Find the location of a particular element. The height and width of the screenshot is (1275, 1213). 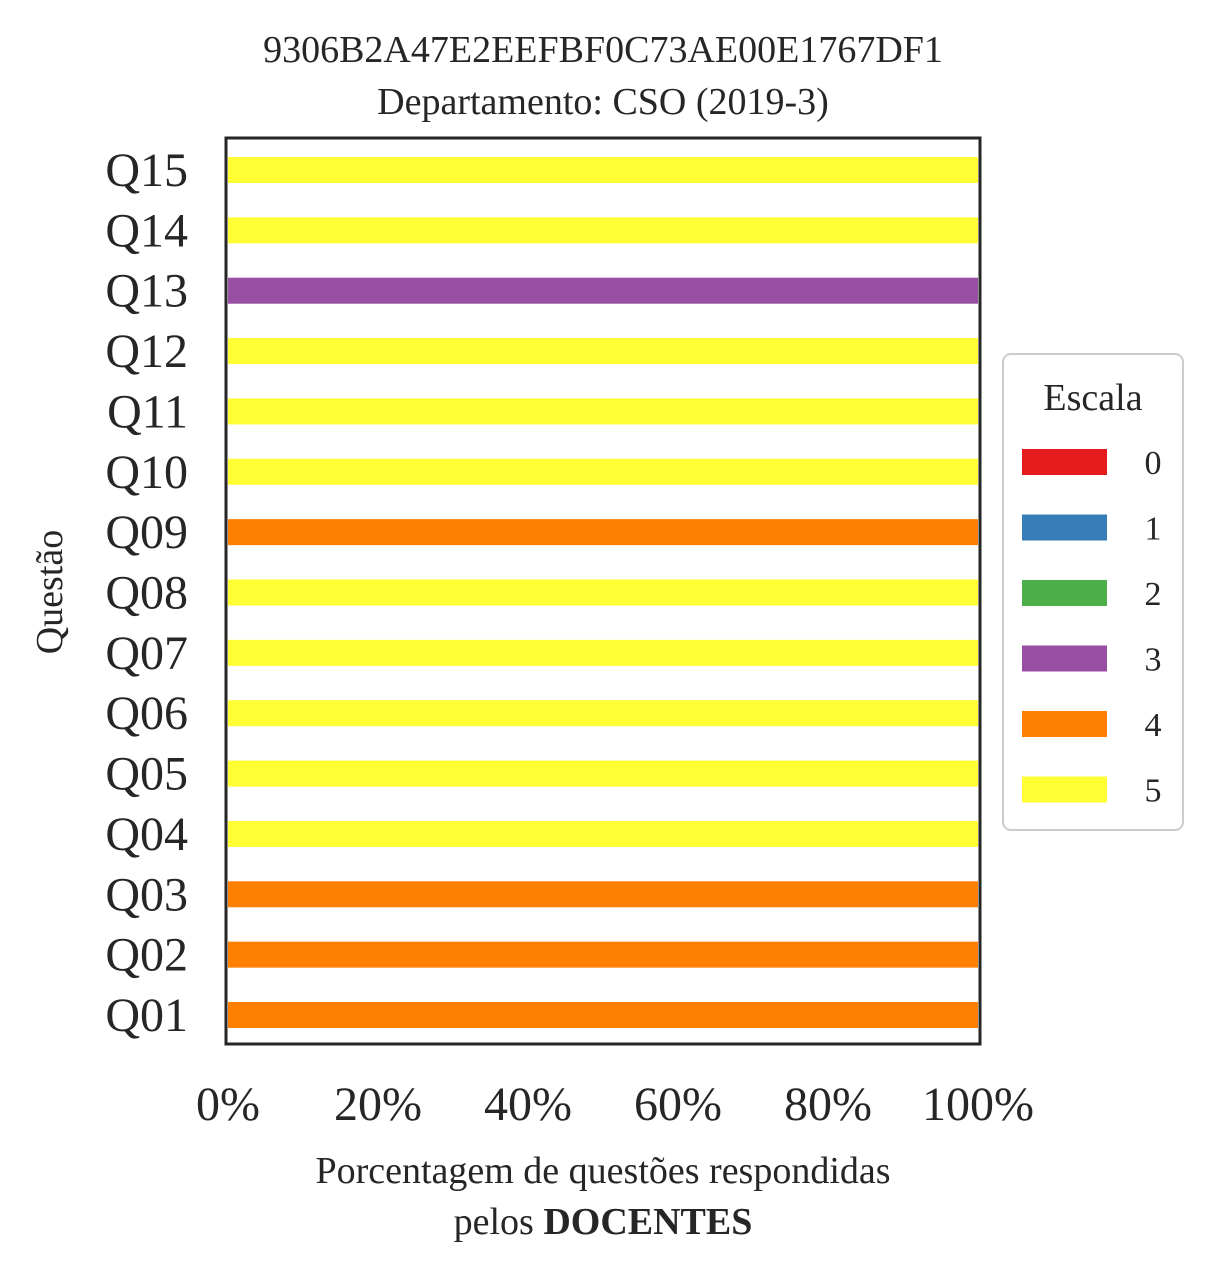

y-tick-label: Q14 is located at coordinates (146, 230).